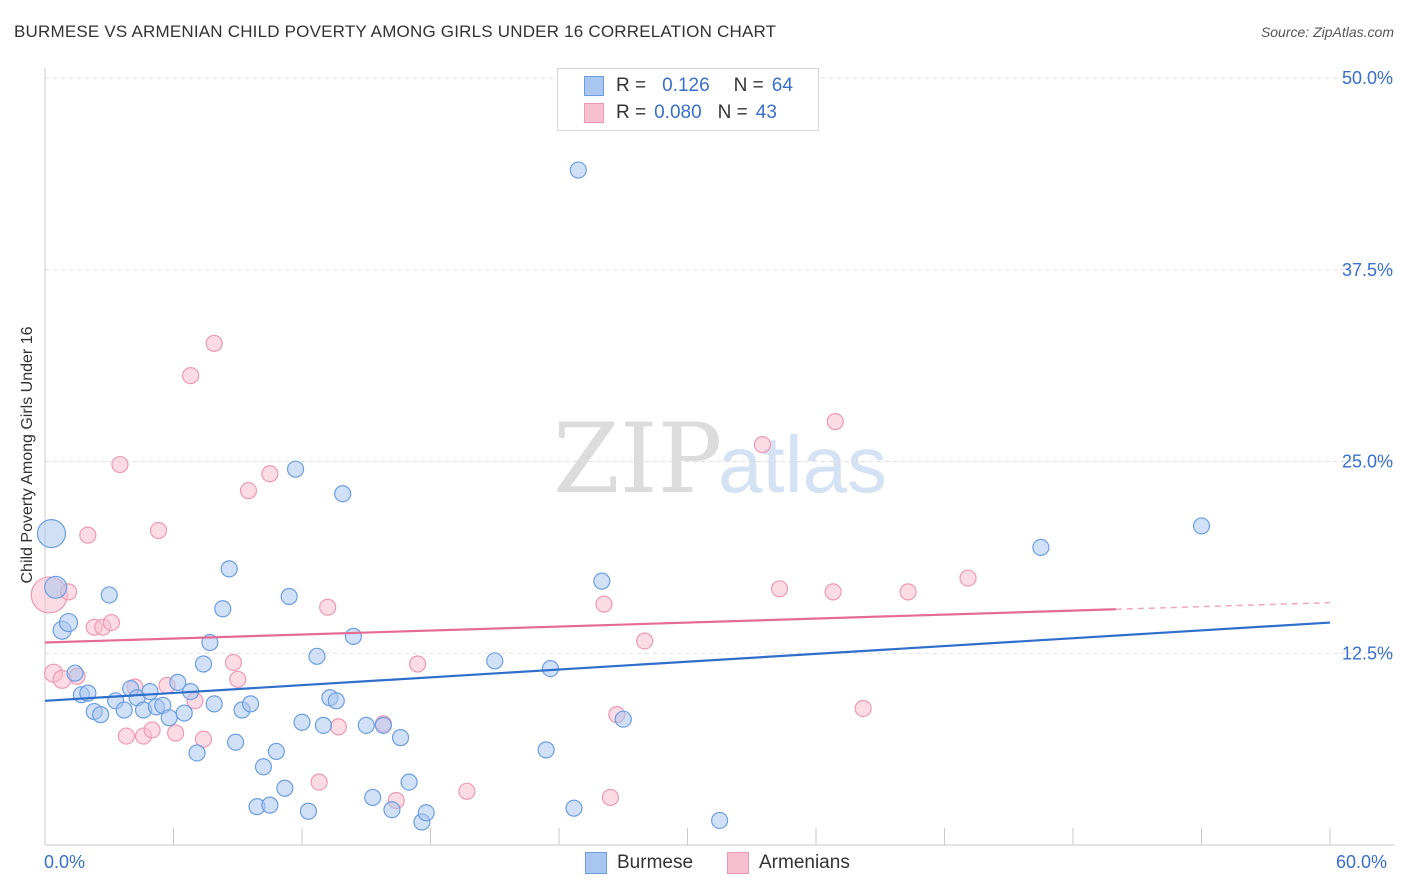 The height and width of the screenshot is (892, 1406). I want to click on bottom-legend-label: Burmese, so click(655, 862).